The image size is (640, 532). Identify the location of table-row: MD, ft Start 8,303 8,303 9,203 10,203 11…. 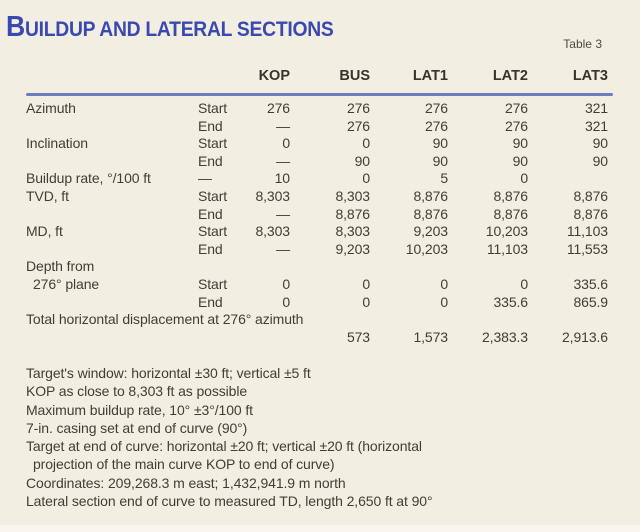
(317, 232).